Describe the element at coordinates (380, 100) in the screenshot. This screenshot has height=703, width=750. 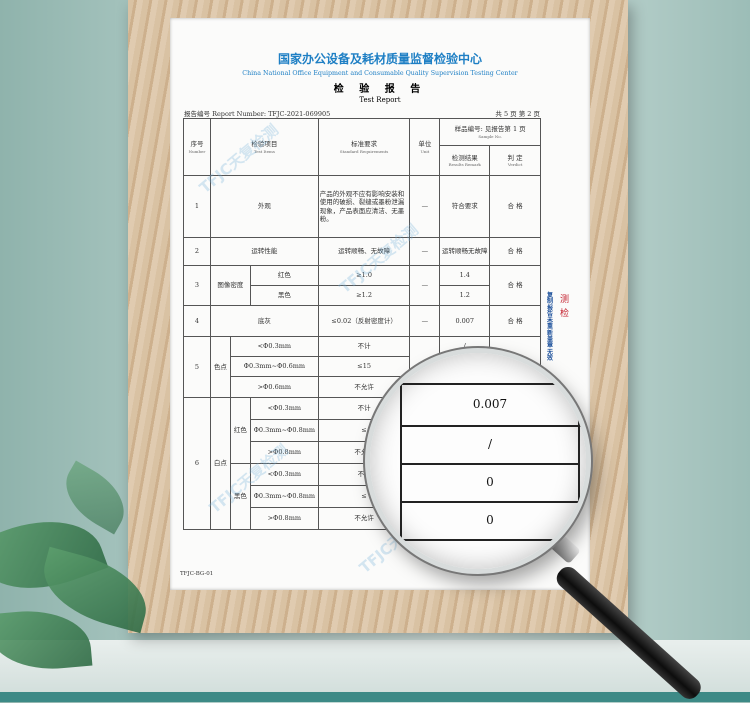
I see `report-title-en: Test Report` at that location.